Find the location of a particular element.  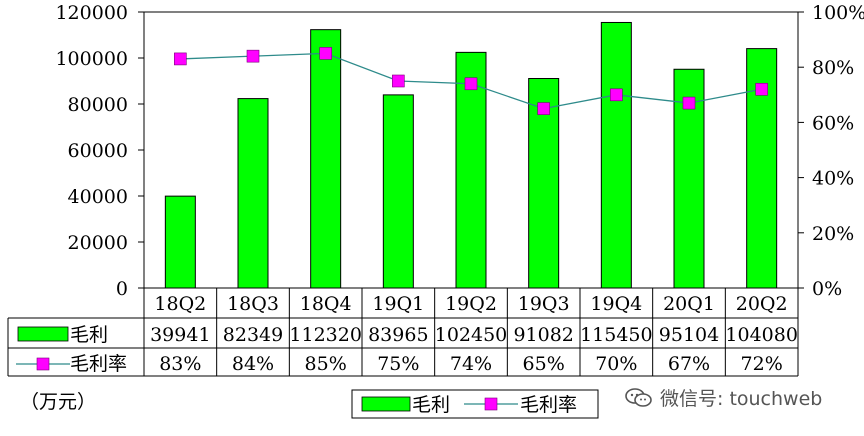

table-row-label: 毛利 is located at coordinates (89, 335).